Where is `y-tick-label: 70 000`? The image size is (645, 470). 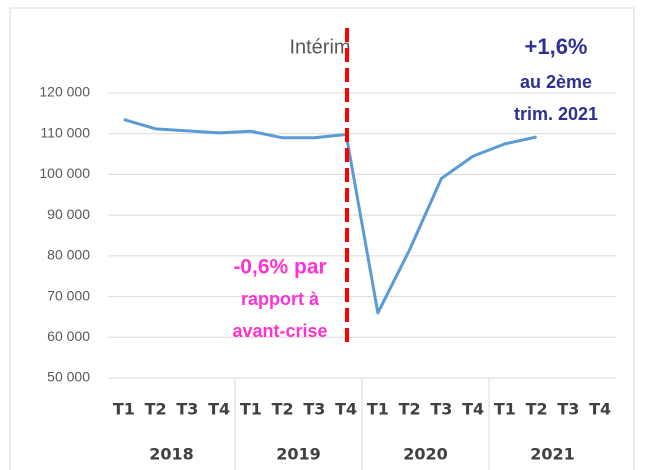
y-tick-label: 70 000 is located at coordinates (68, 295).